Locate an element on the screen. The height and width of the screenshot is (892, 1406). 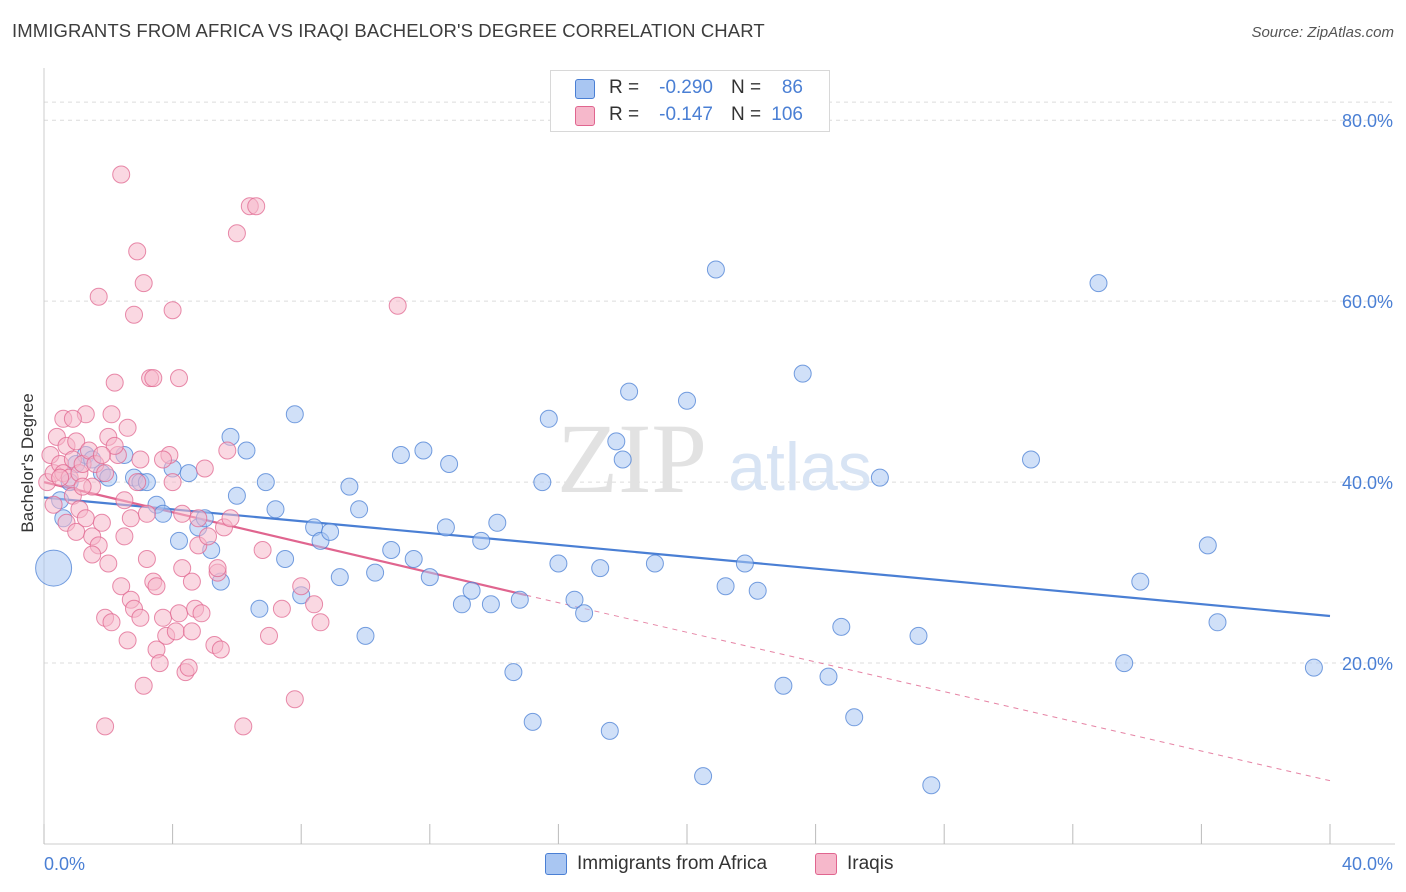
iraqis-trend-extension is located at coordinates (928, 688).